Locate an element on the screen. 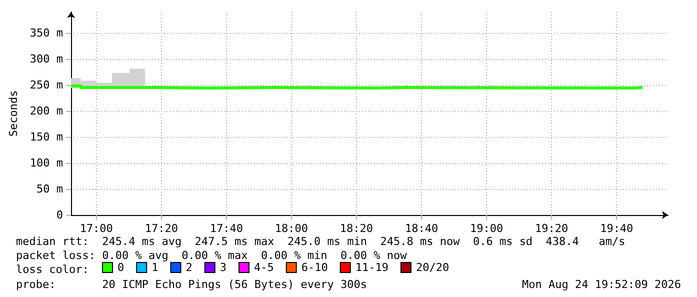 This screenshot has height=297, width=697. y-tick-label: 0 is located at coordinates (60, 215).